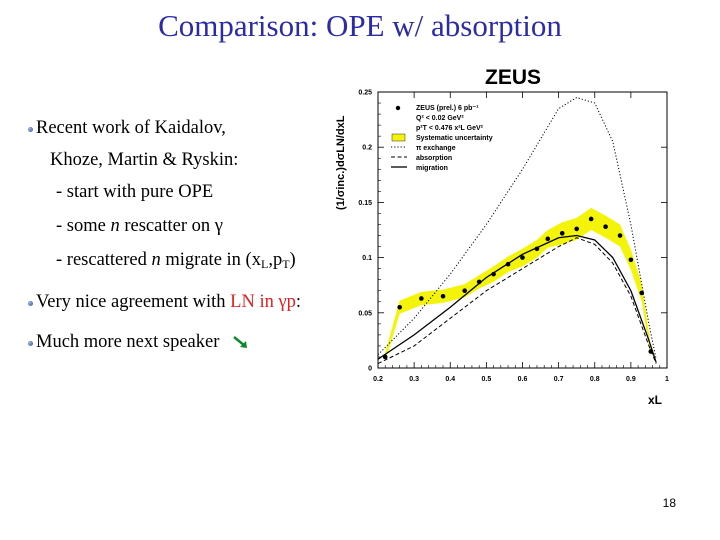 This screenshot has width=720, height=540. I want to click on bullet-item-agreement: Very nice agreement with LN in γp:, so click(165, 302).